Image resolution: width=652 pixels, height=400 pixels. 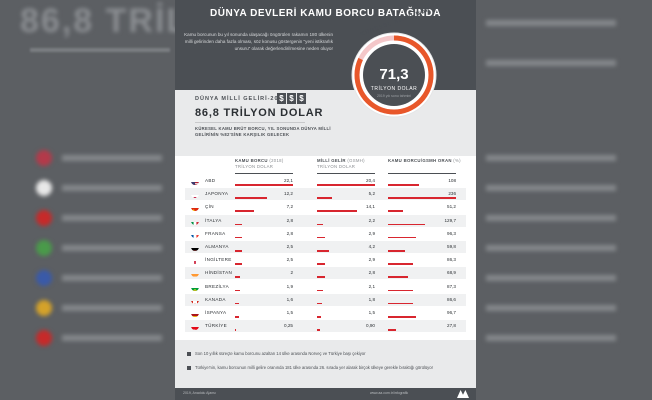 I want to click on debt-donut, so click(x=394, y=75).